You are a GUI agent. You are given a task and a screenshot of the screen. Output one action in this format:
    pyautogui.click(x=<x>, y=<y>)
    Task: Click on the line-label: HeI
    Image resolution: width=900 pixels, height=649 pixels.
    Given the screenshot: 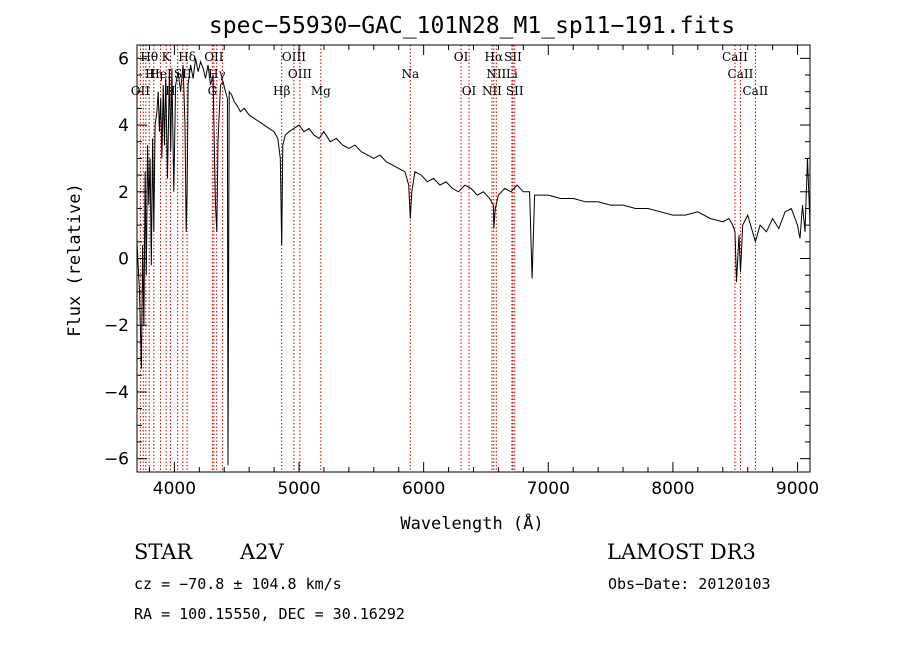 What is the action you would take?
    pyautogui.click(x=160, y=74)
    